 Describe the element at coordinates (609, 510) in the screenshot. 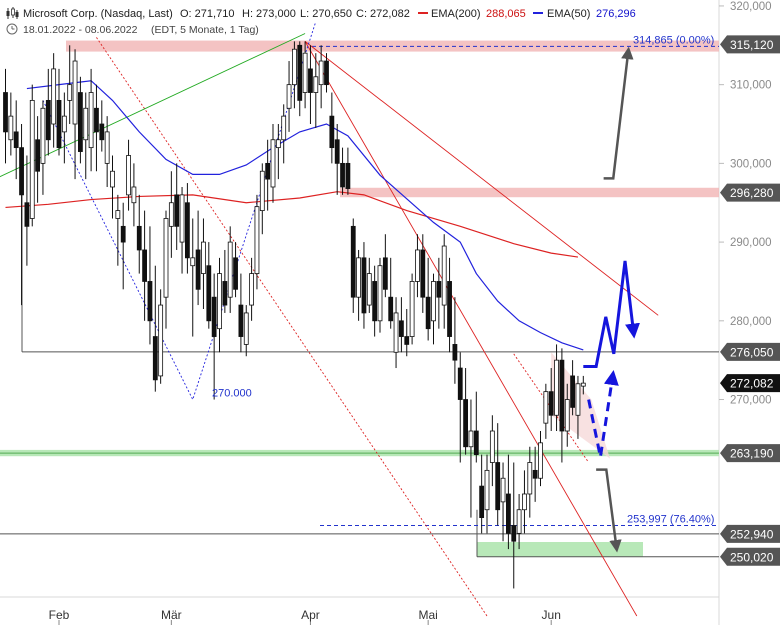

I see `projection-solid-gray-down` at that location.